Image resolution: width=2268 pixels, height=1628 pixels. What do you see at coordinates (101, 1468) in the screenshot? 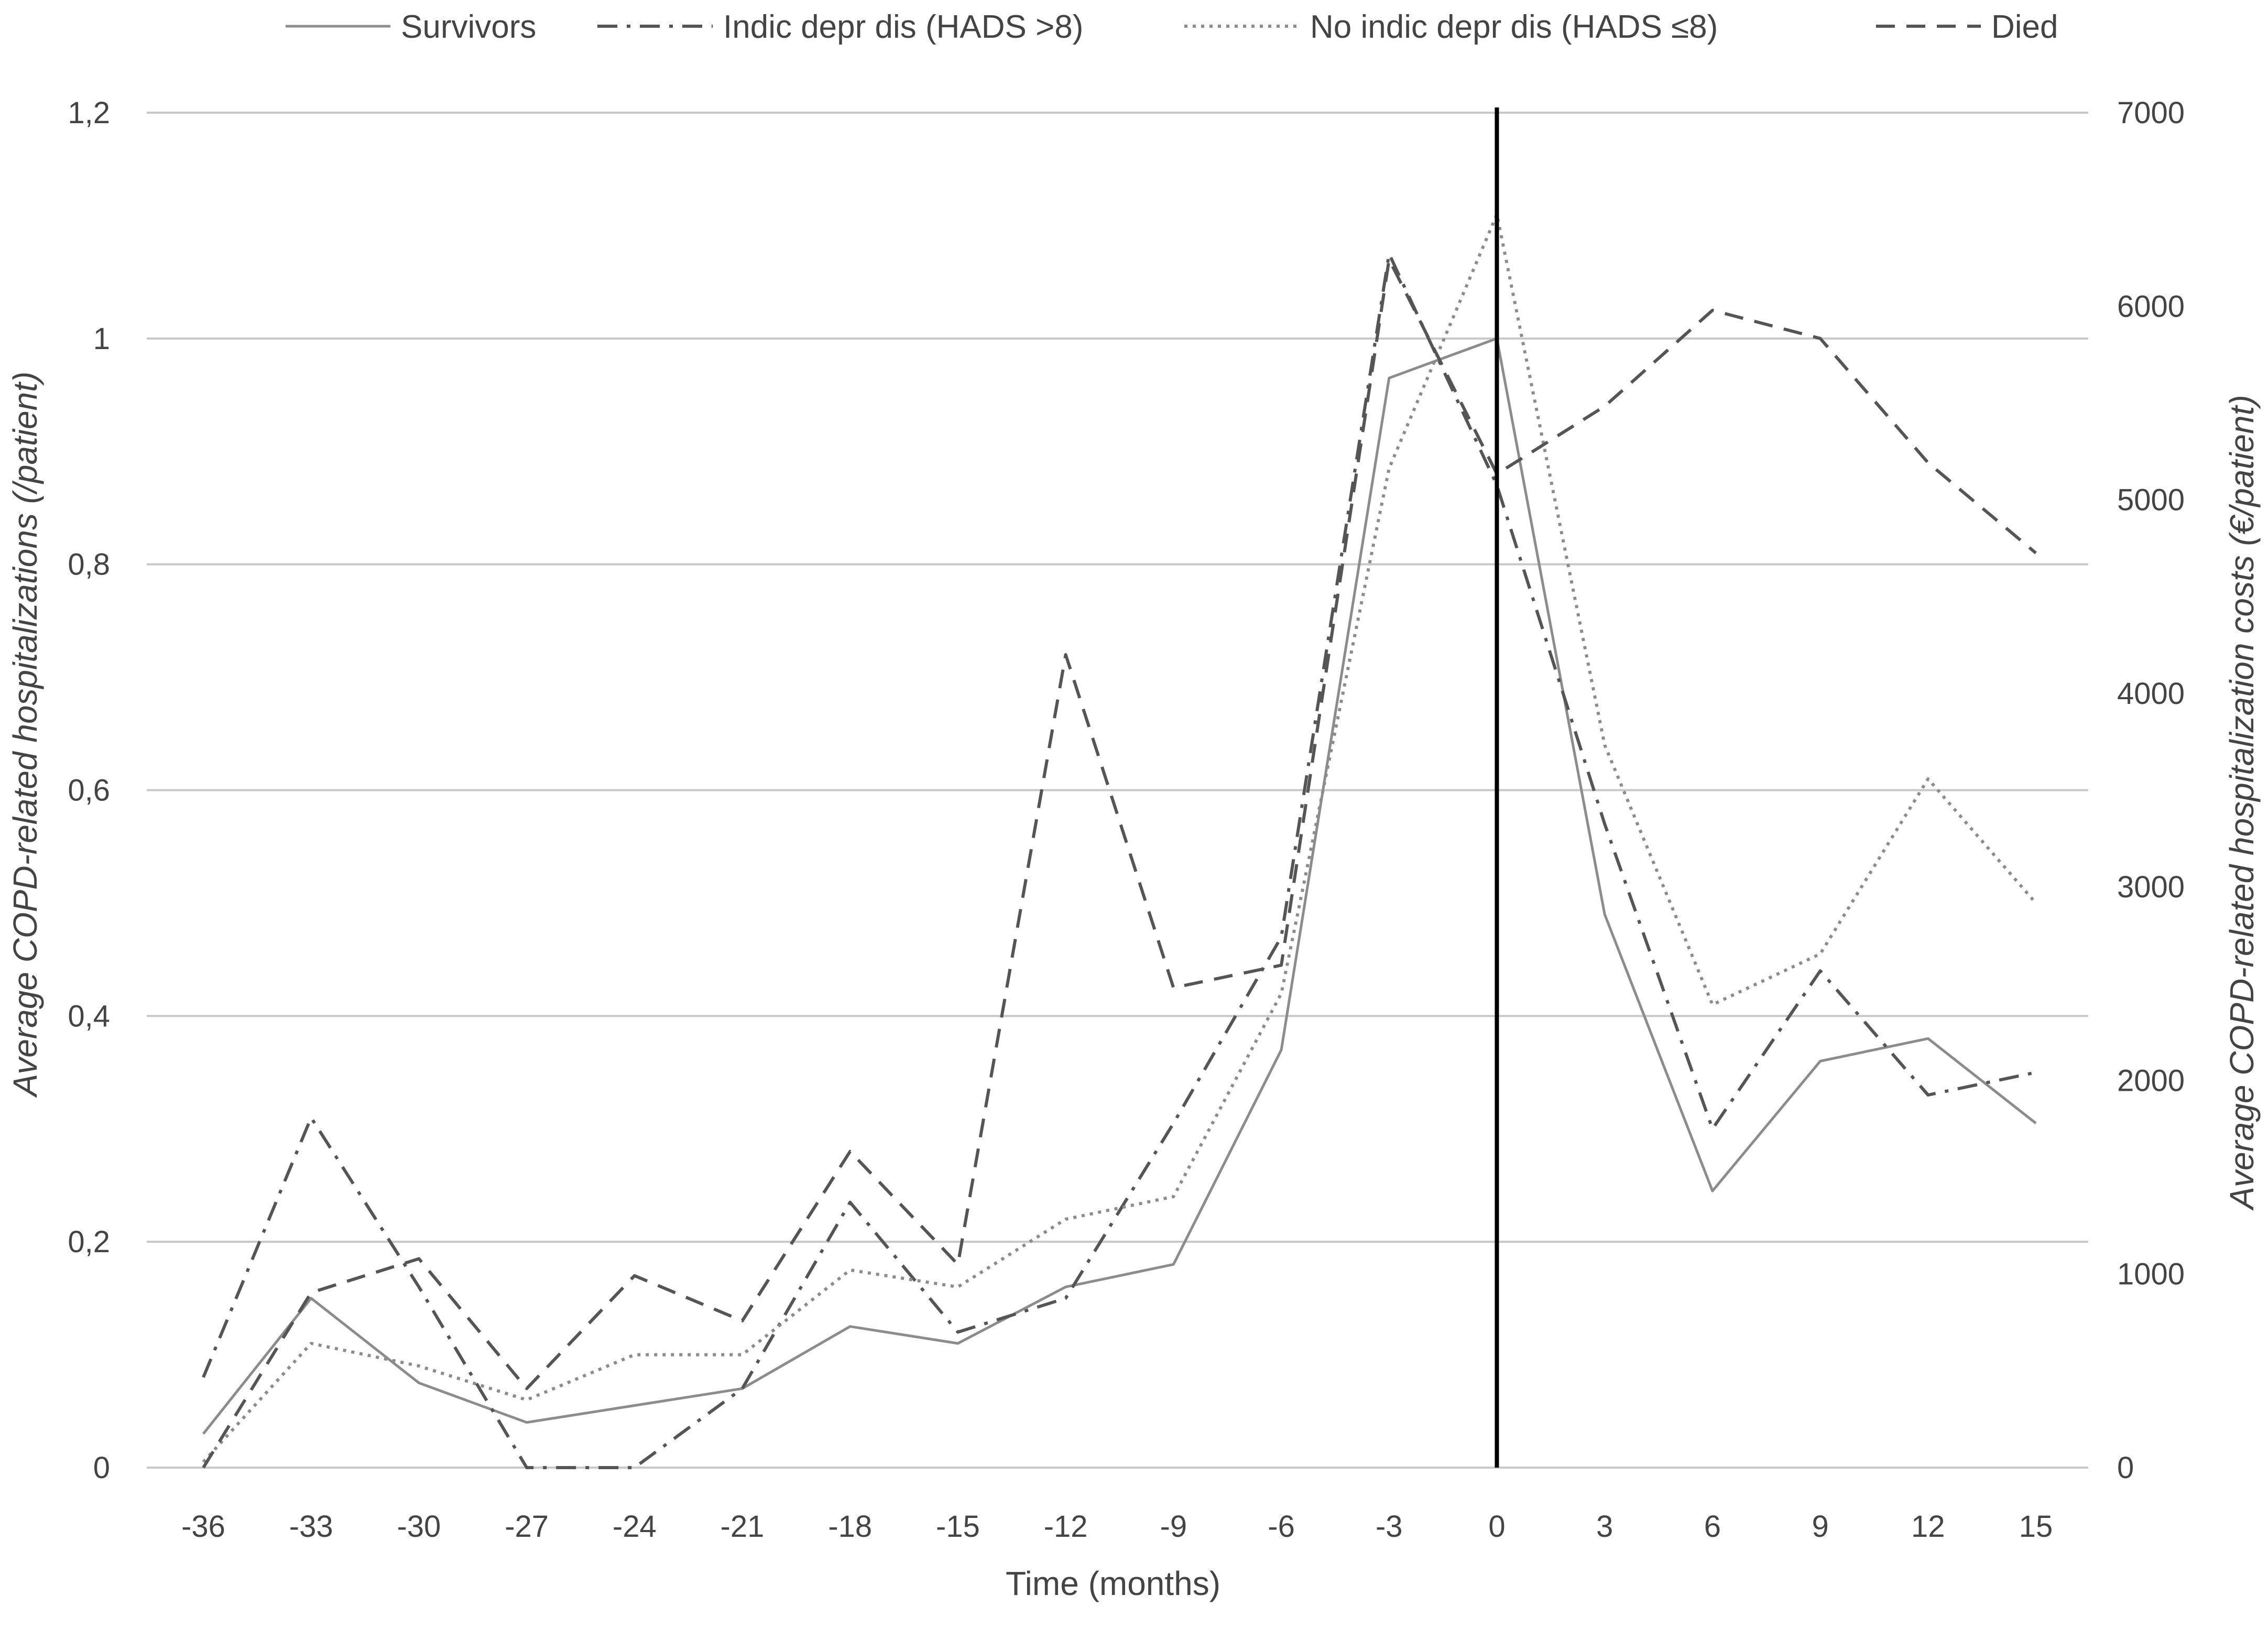
I see `left-tick-label: 0` at bounding box center [101, 1468].